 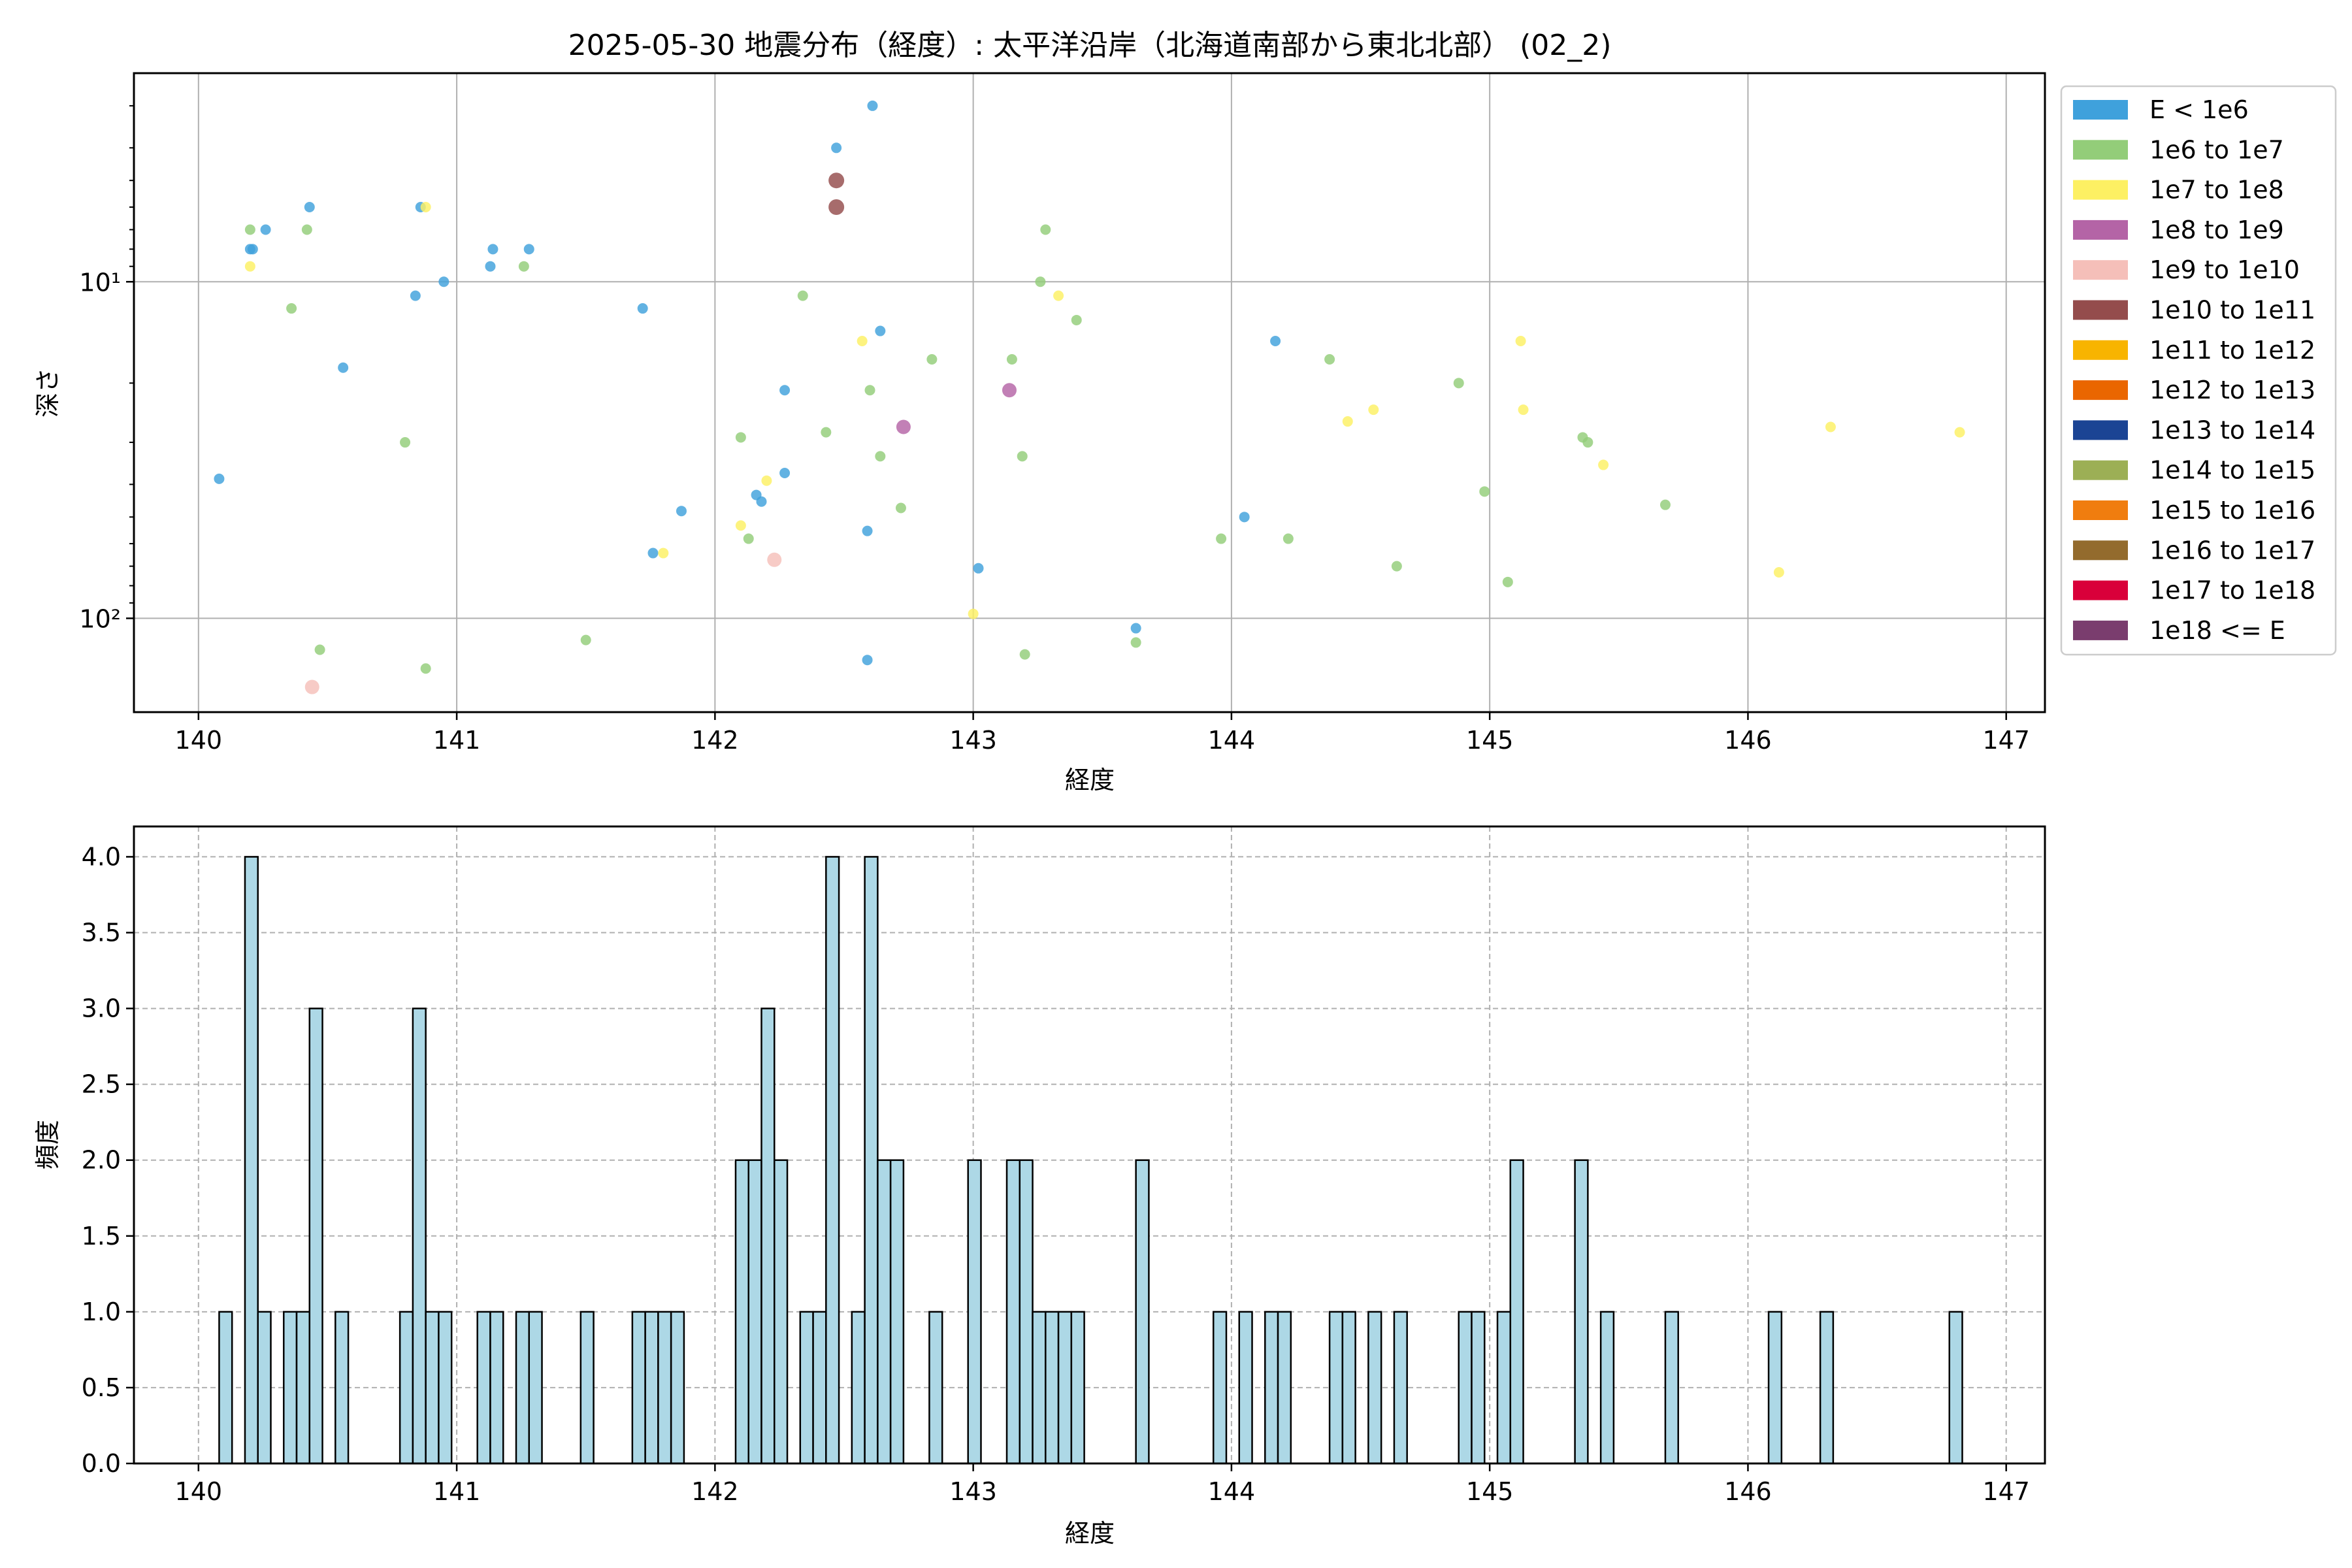 I want to click on histogram-y-tick-label: 2.5, so click(x=101, y=1084).